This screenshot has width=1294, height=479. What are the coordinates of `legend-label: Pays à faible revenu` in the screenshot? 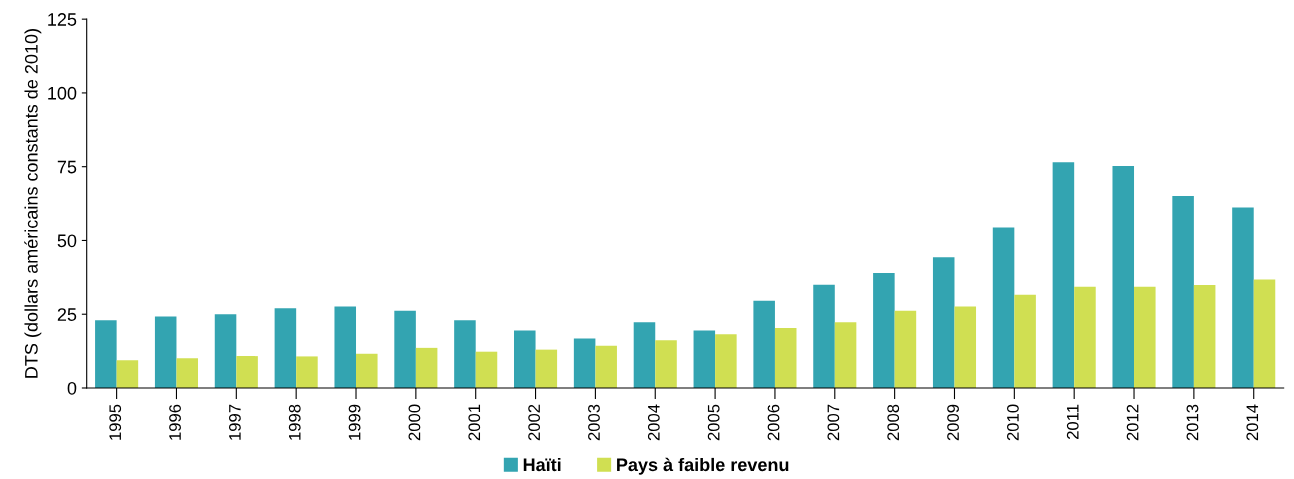 It's located at (703, 466).